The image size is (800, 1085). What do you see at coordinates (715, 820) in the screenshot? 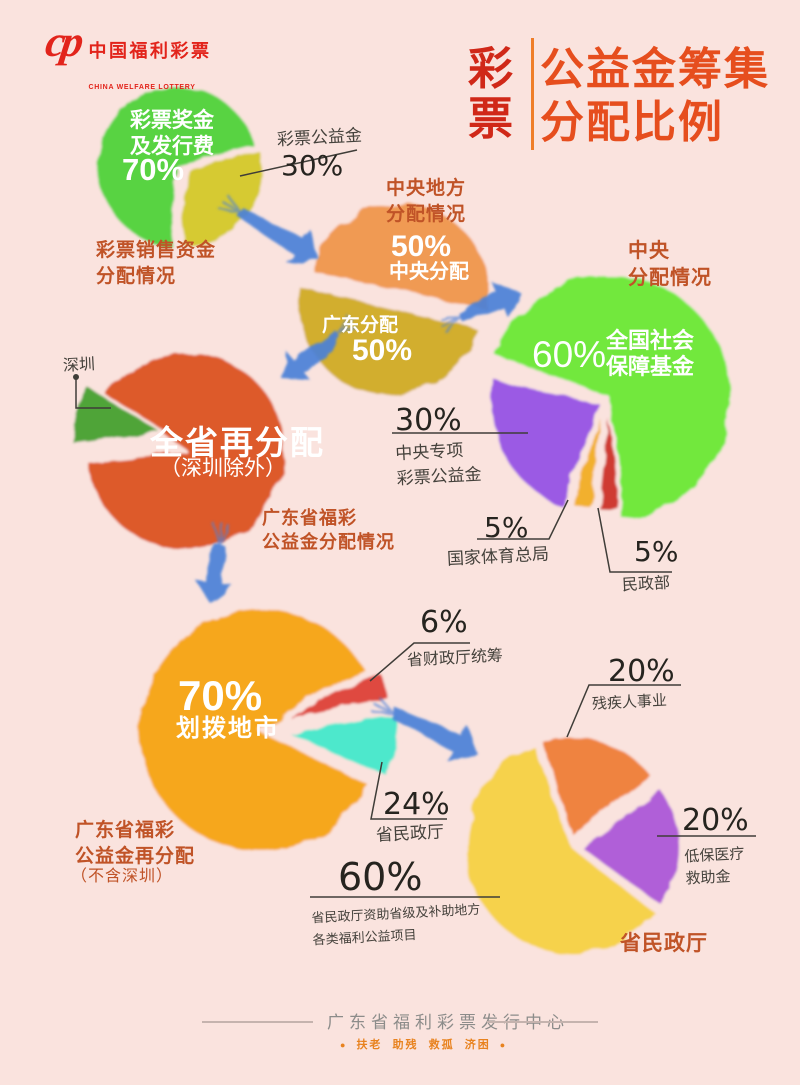
I see `pie6-medical-pct: 20%` at bounding box center [715, 820].